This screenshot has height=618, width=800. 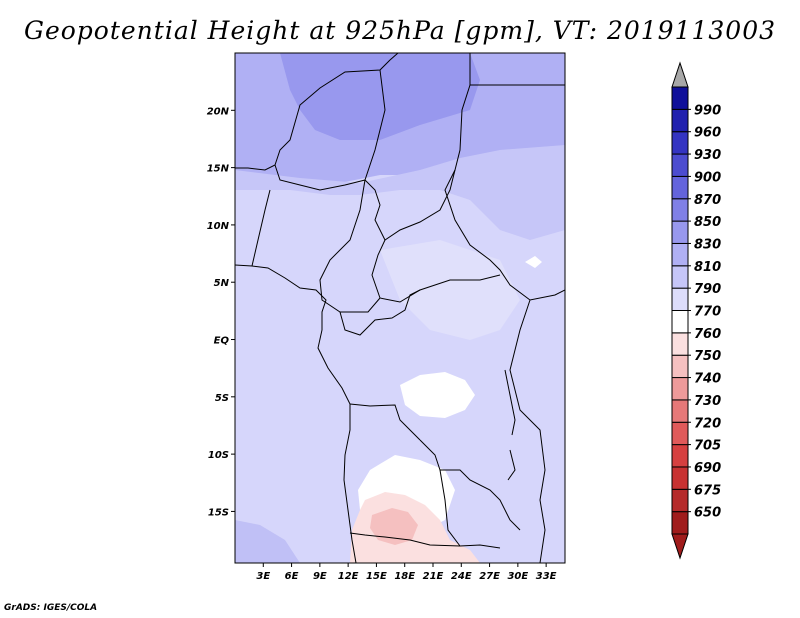 I want to click on colorbar-label: 900, so click(x=707, y=177).